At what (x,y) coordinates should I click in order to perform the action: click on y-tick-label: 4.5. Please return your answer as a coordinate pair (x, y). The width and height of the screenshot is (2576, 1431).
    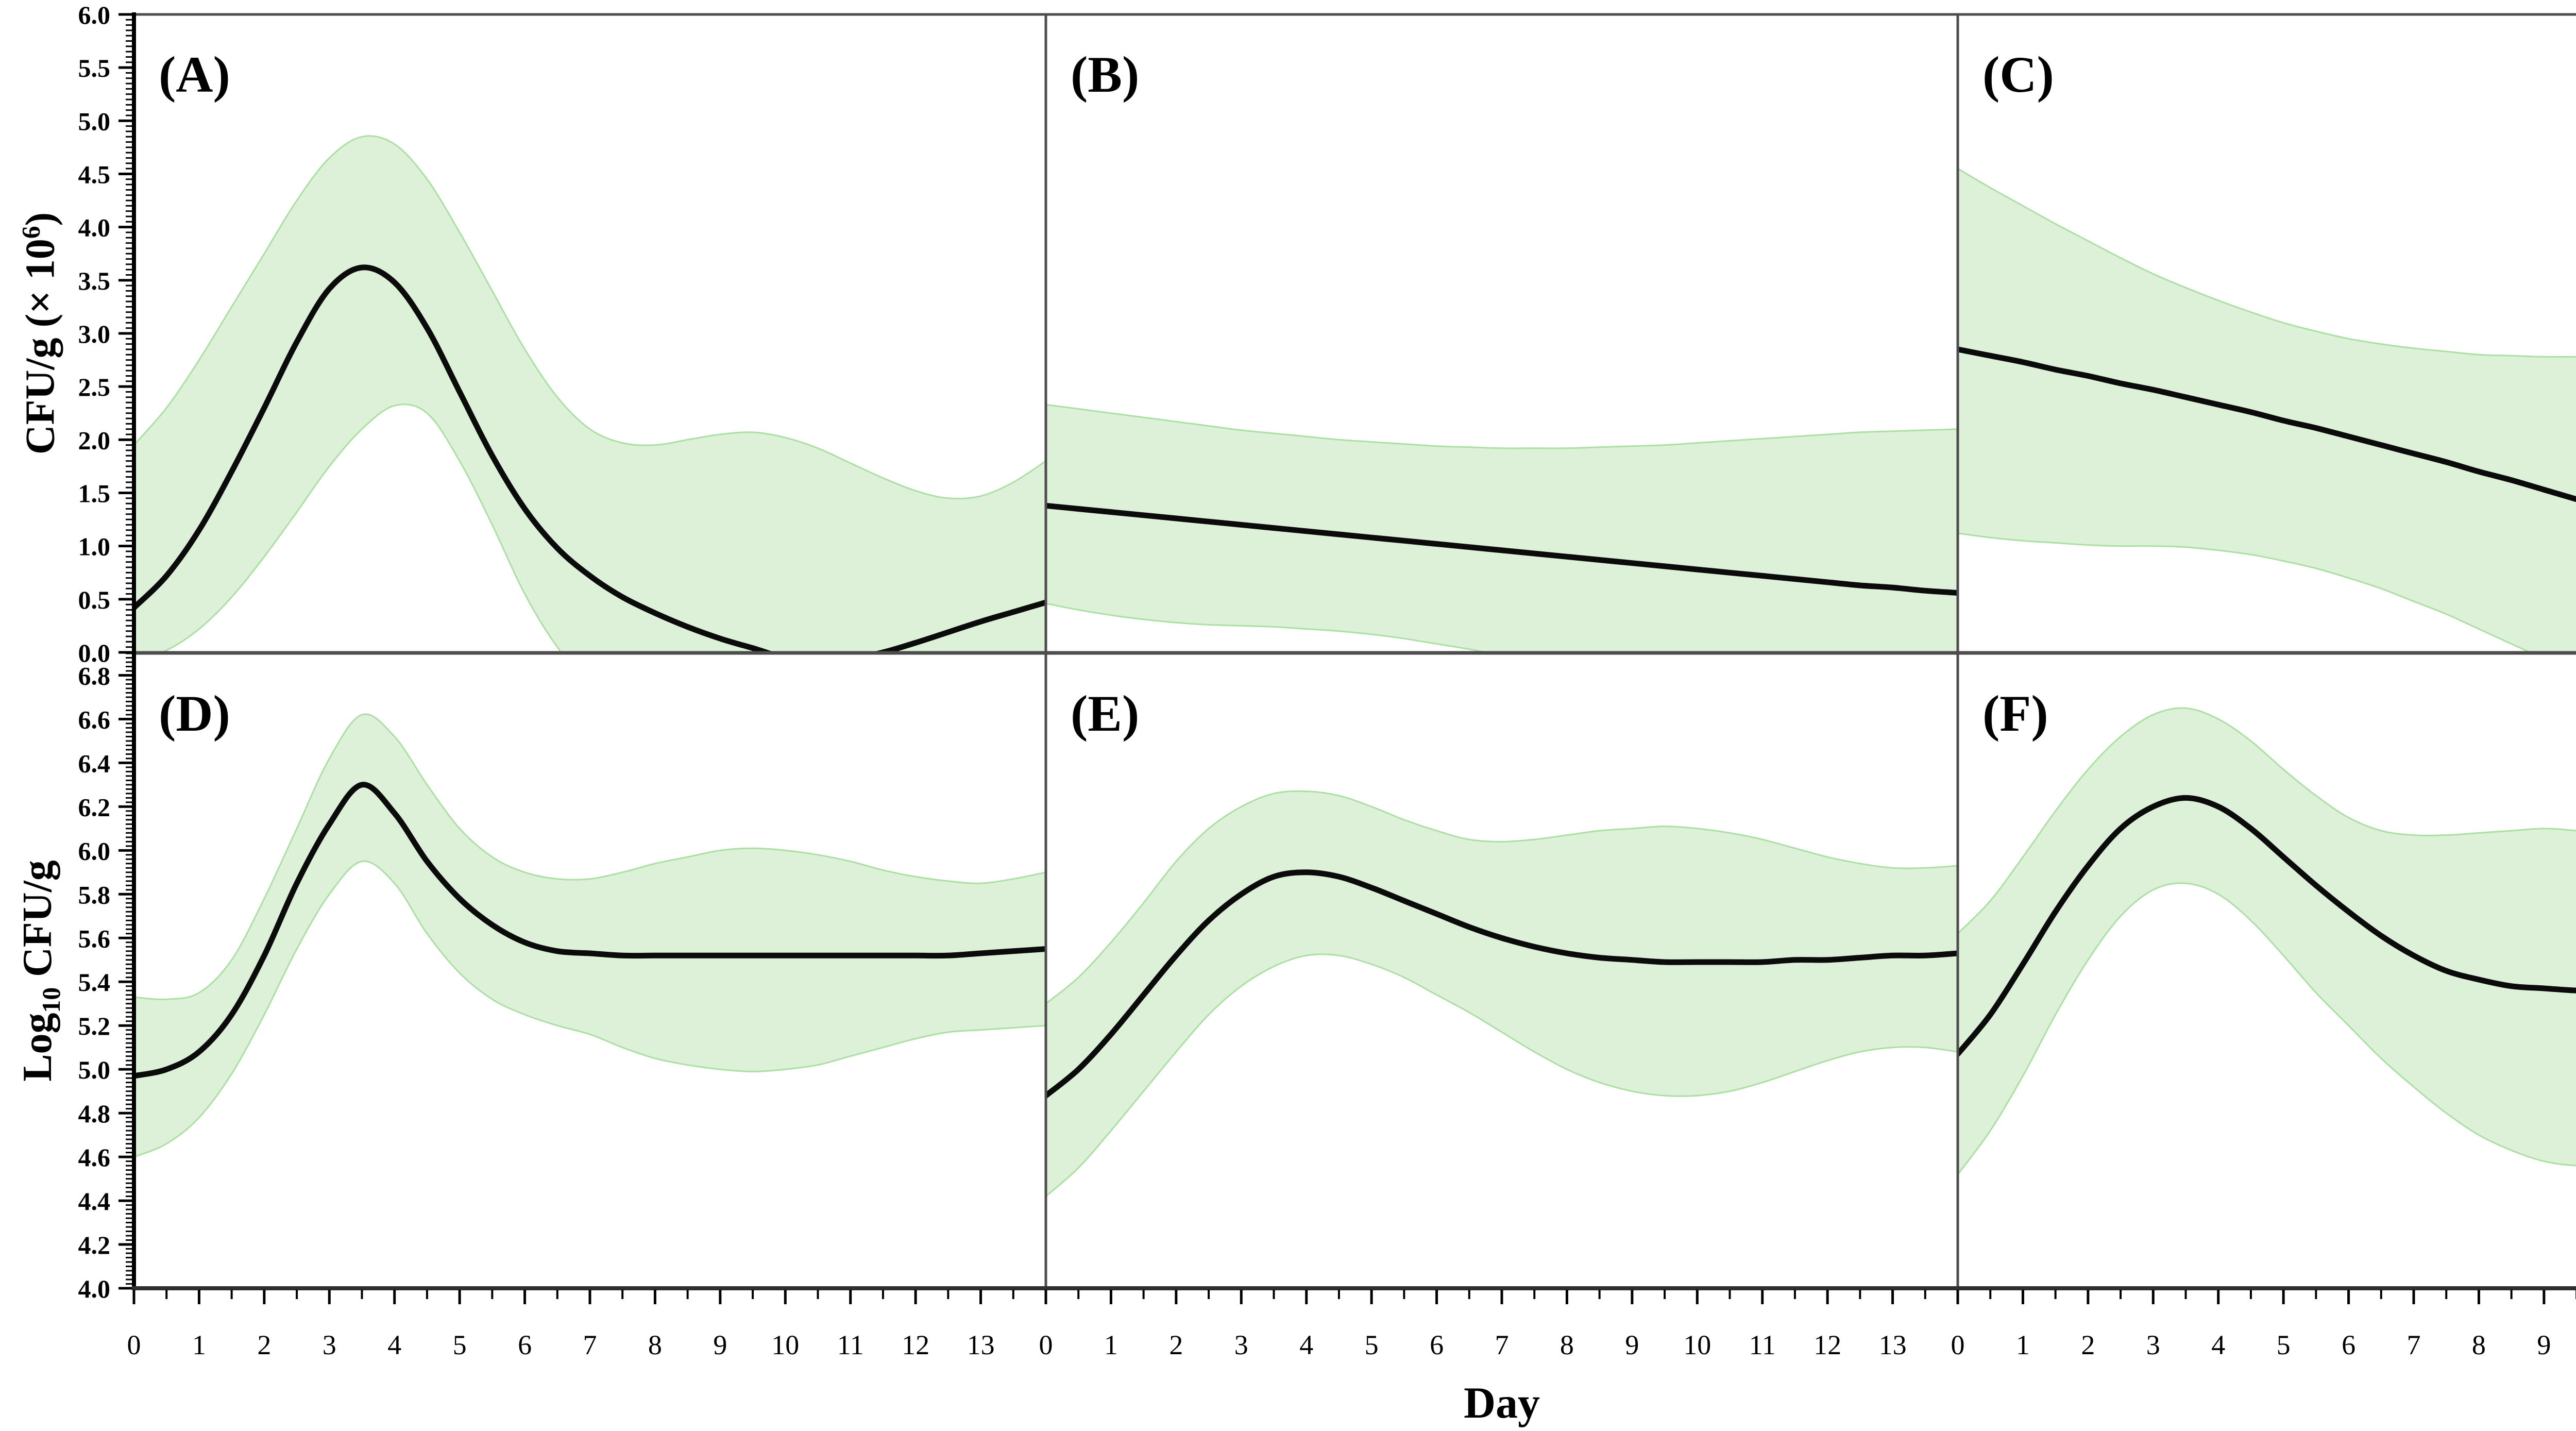
    Looking at the image, I should click on (95, 174).